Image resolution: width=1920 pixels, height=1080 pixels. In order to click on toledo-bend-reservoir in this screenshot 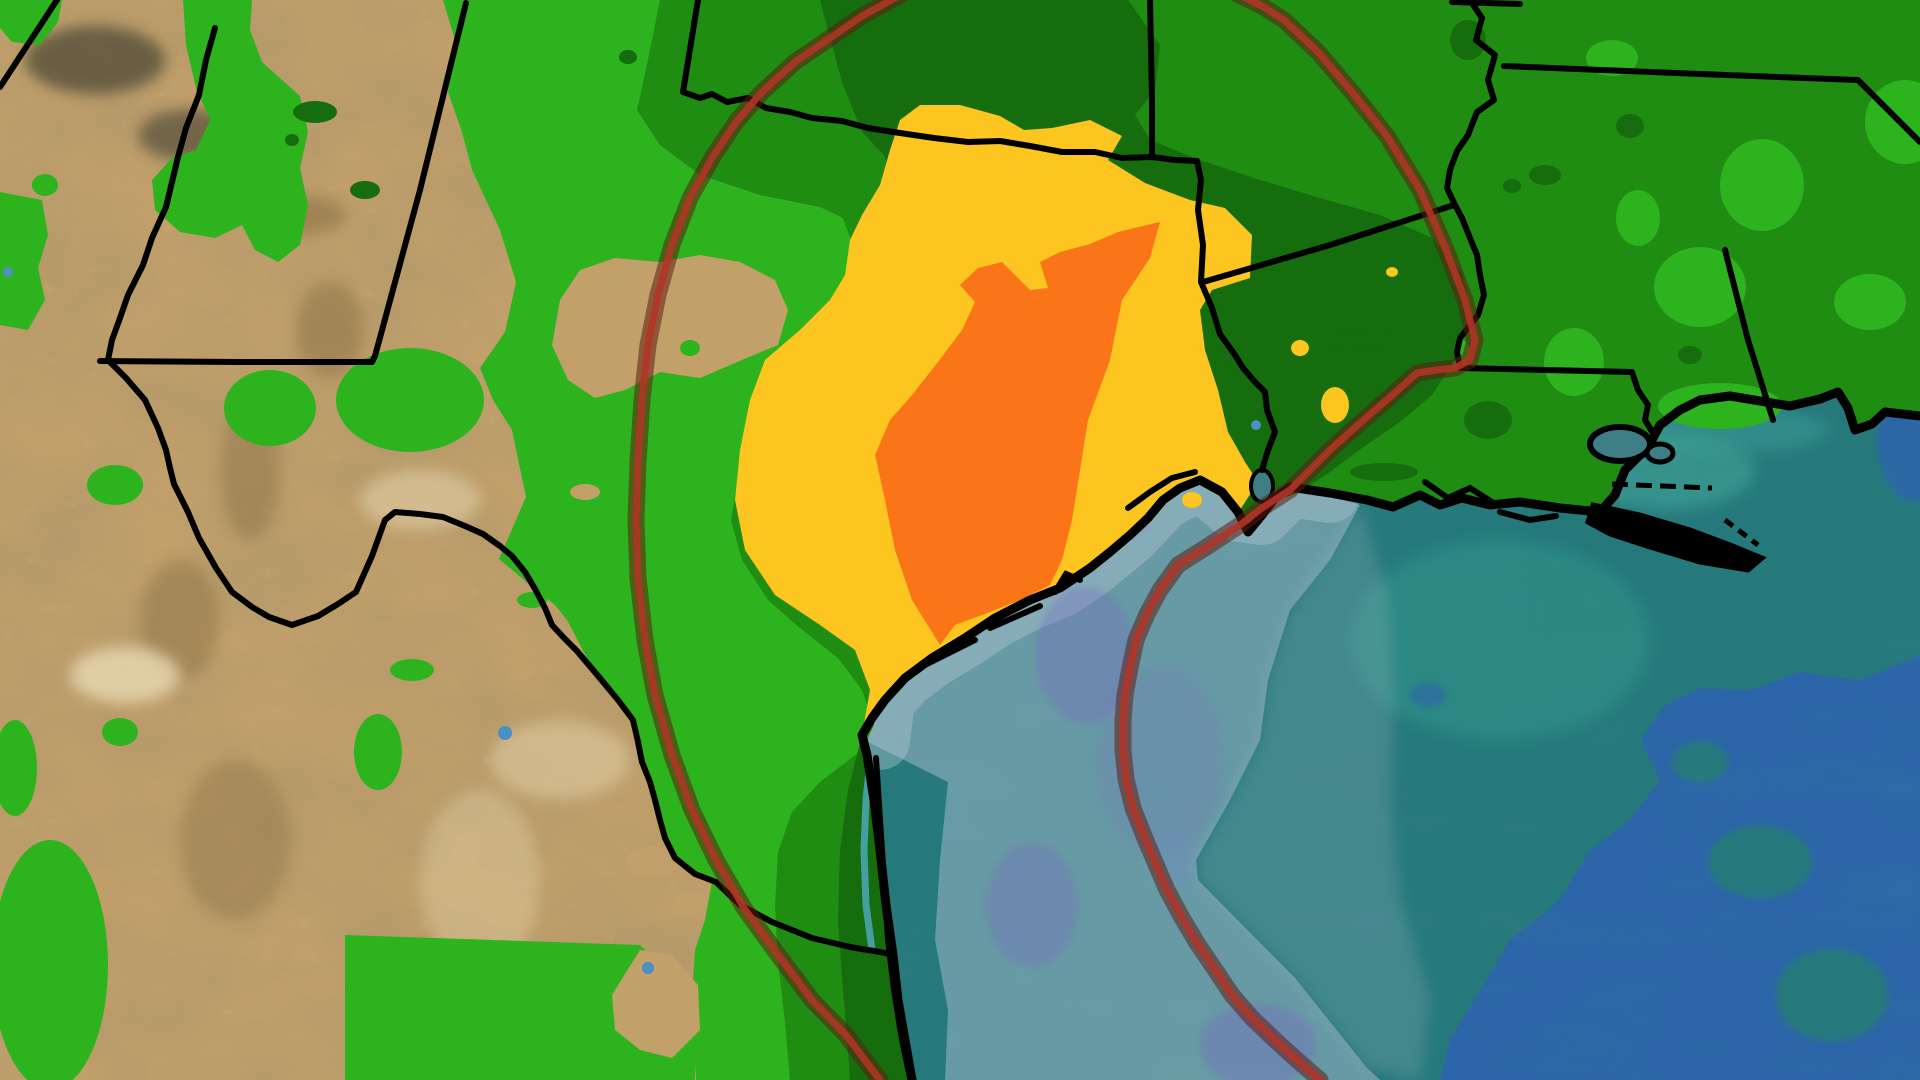, I will do `click(1256, 425)`.